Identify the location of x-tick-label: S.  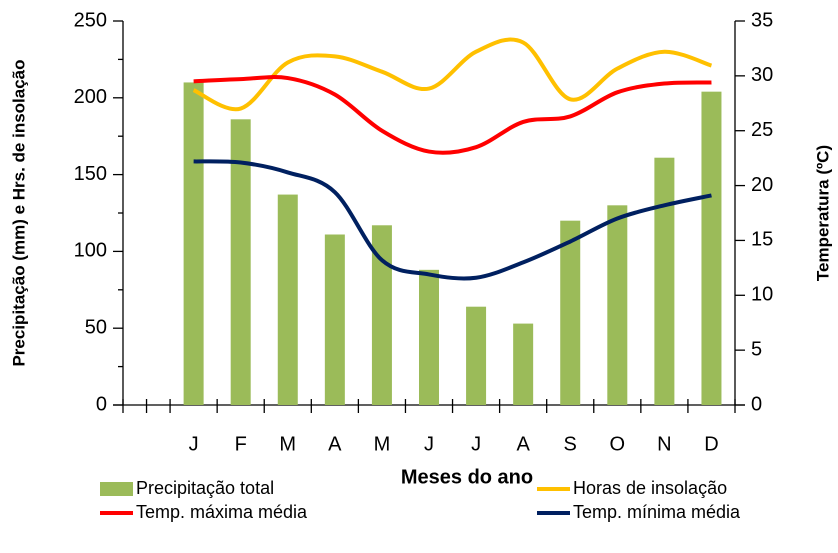
(570, 444).